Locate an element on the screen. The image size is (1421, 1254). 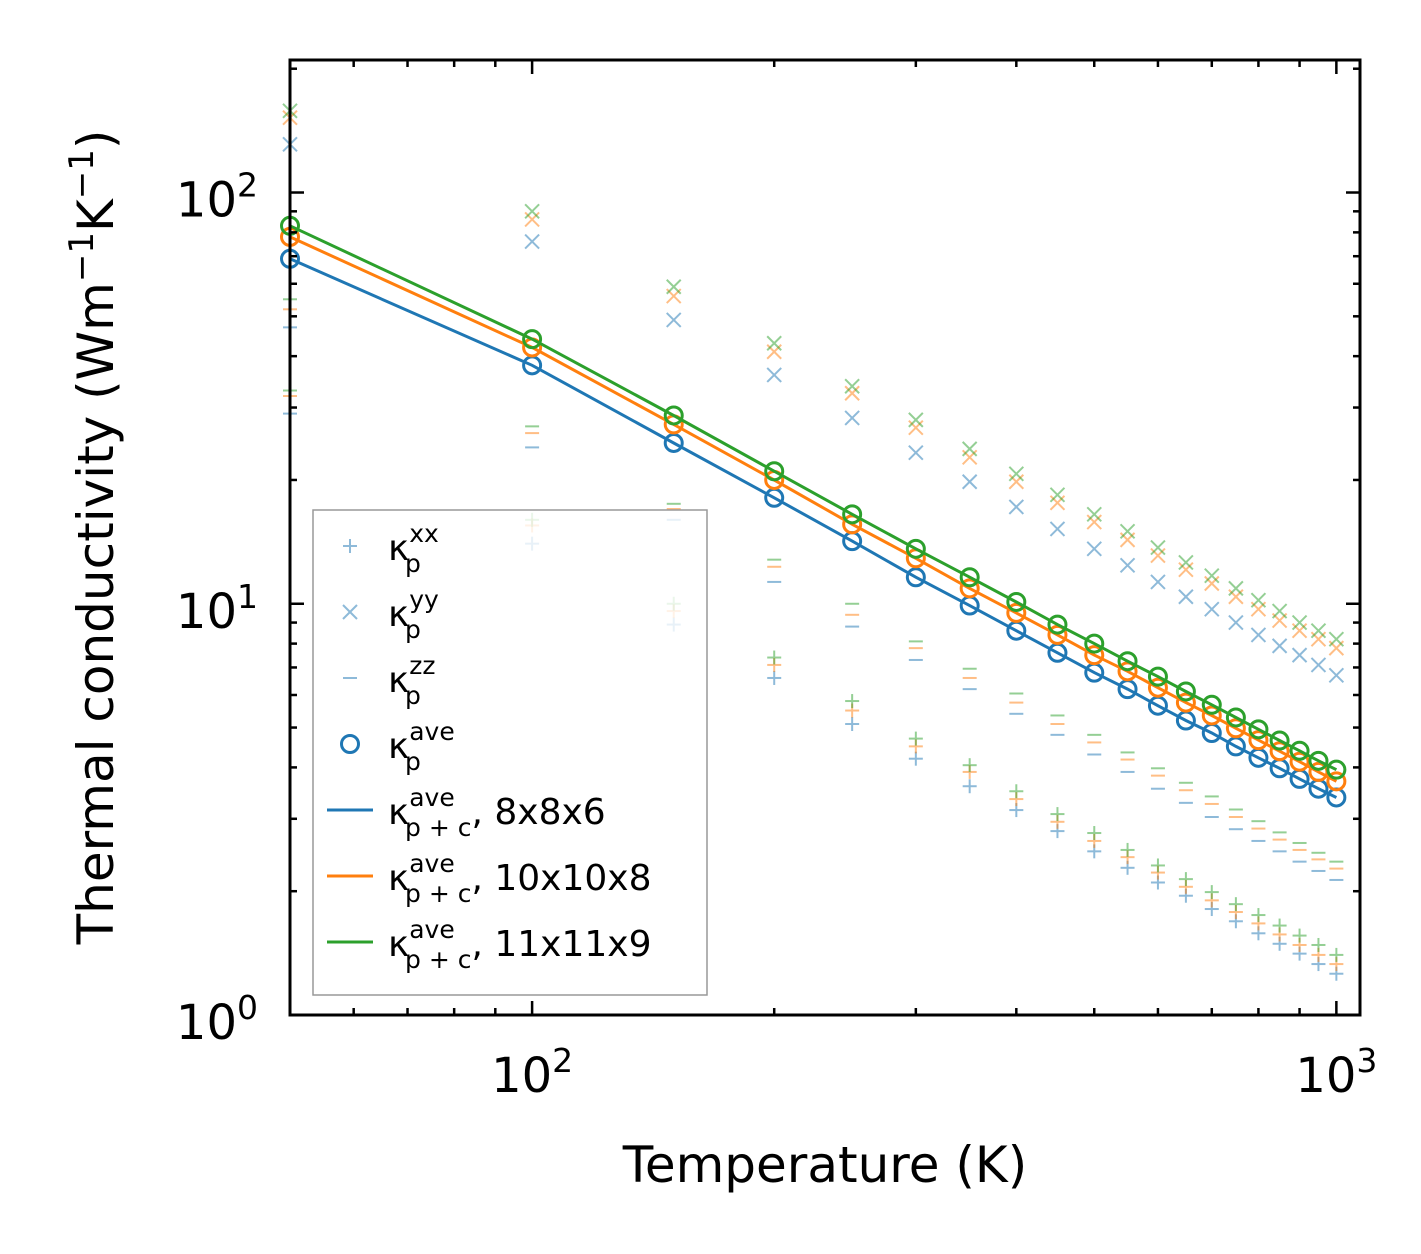
legend-box is located at coordinates (510, 752).